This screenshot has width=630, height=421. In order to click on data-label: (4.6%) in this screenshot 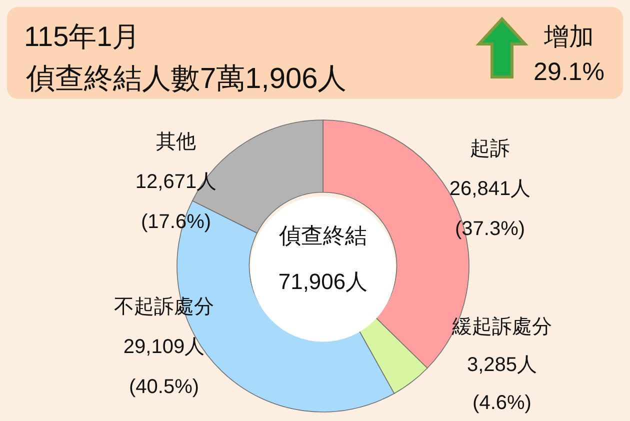, I will do `click(502, 403)`.